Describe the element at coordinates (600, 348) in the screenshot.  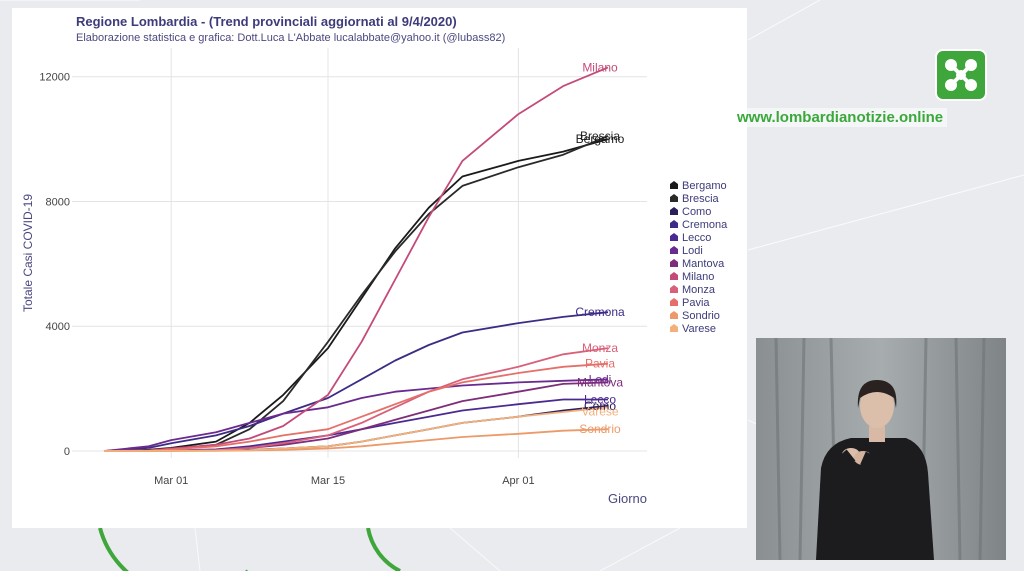
I see `line-label-monza: Monza` at that location.